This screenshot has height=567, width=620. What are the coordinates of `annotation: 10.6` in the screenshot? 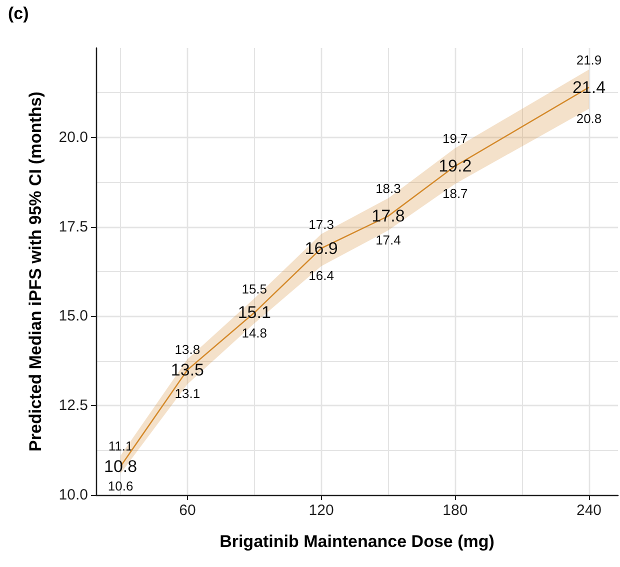 It's located at (121, 486).